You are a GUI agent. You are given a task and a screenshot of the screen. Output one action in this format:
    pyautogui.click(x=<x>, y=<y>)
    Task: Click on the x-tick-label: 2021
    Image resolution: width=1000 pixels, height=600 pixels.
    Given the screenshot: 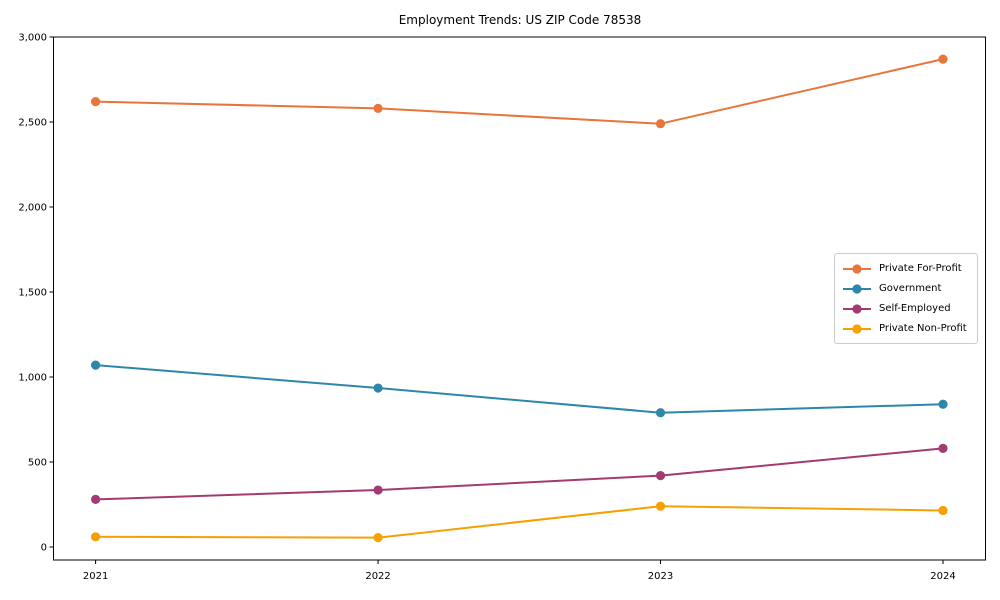 What is the action you would take?
    pyautogui.click(x=95, y=576)
    